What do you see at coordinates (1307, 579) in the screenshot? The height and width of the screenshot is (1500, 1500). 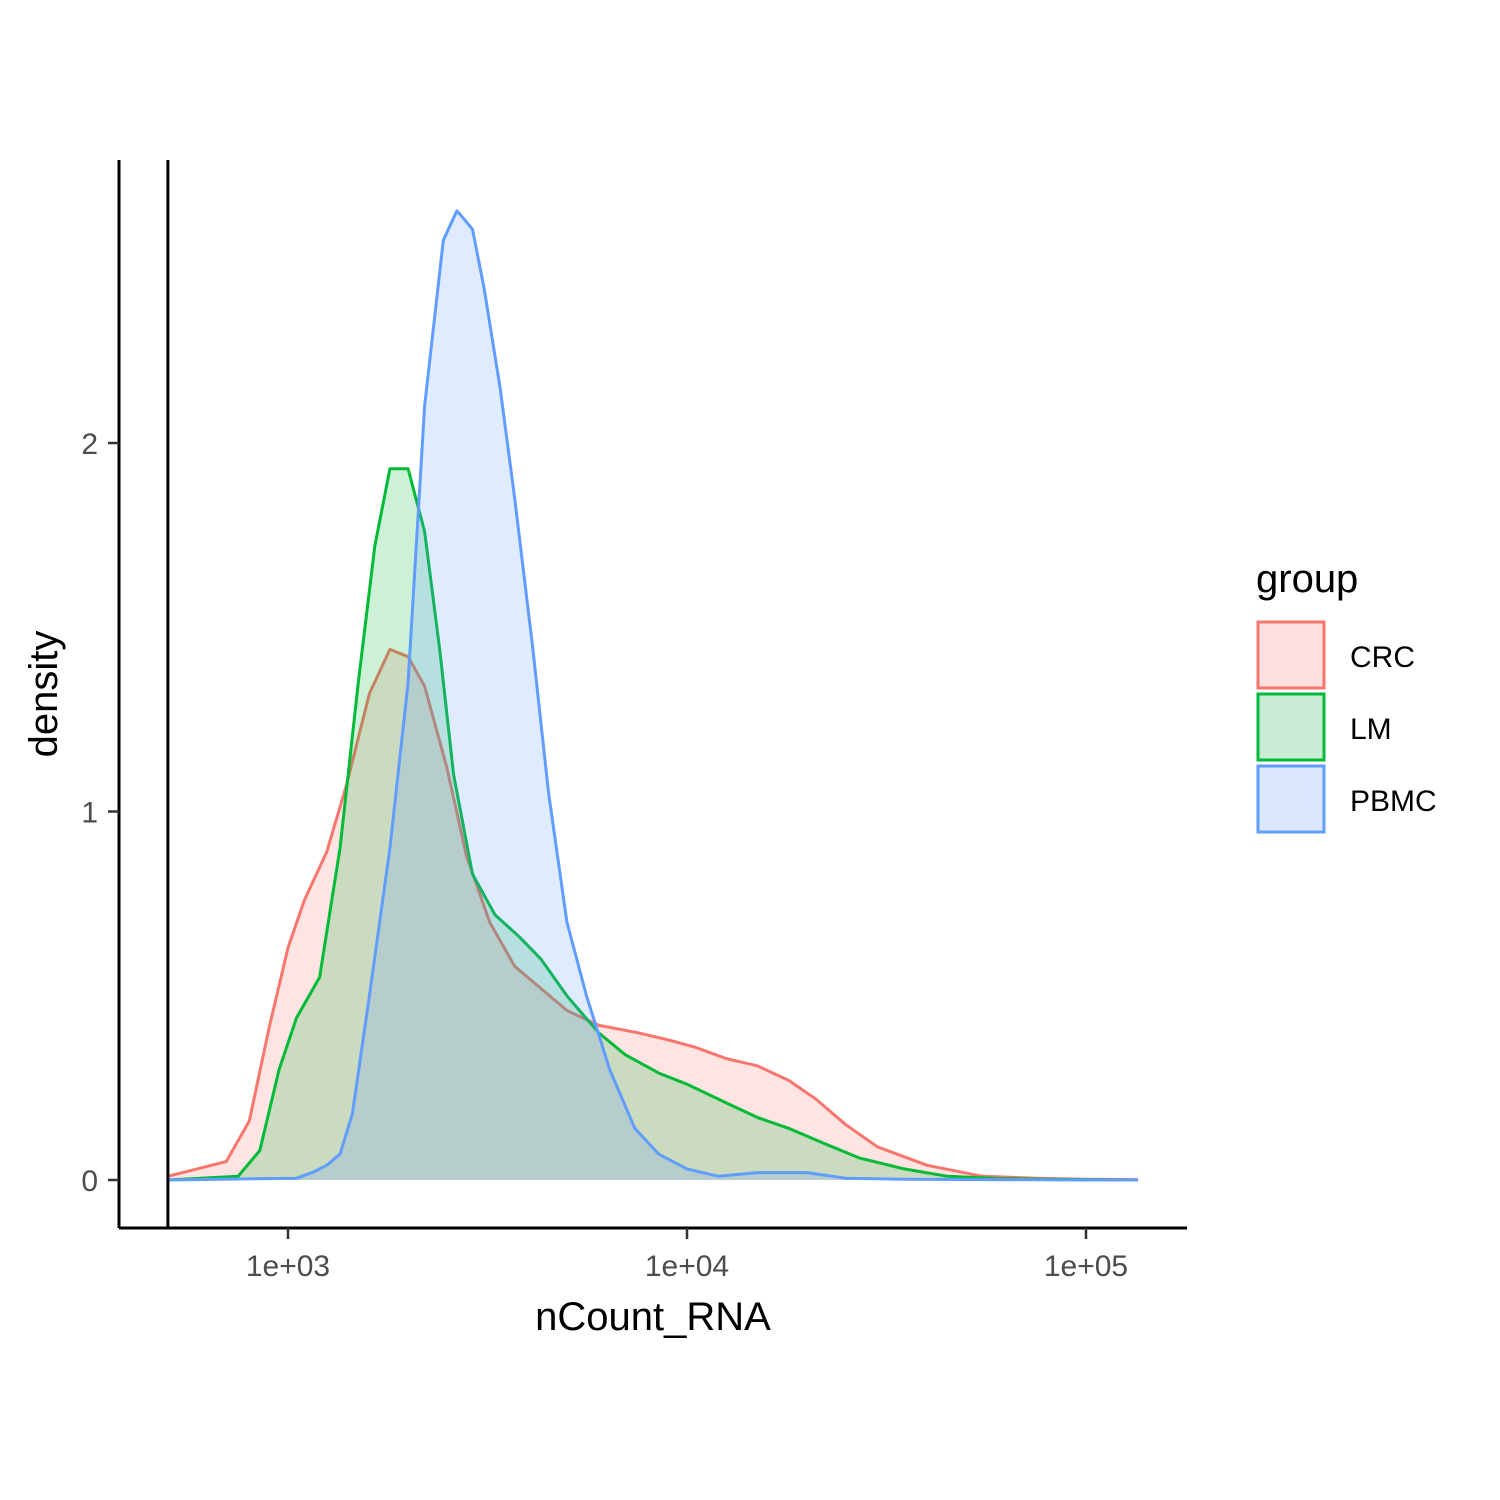 I see `legend-title: group` at bounding box center [1307, 579].